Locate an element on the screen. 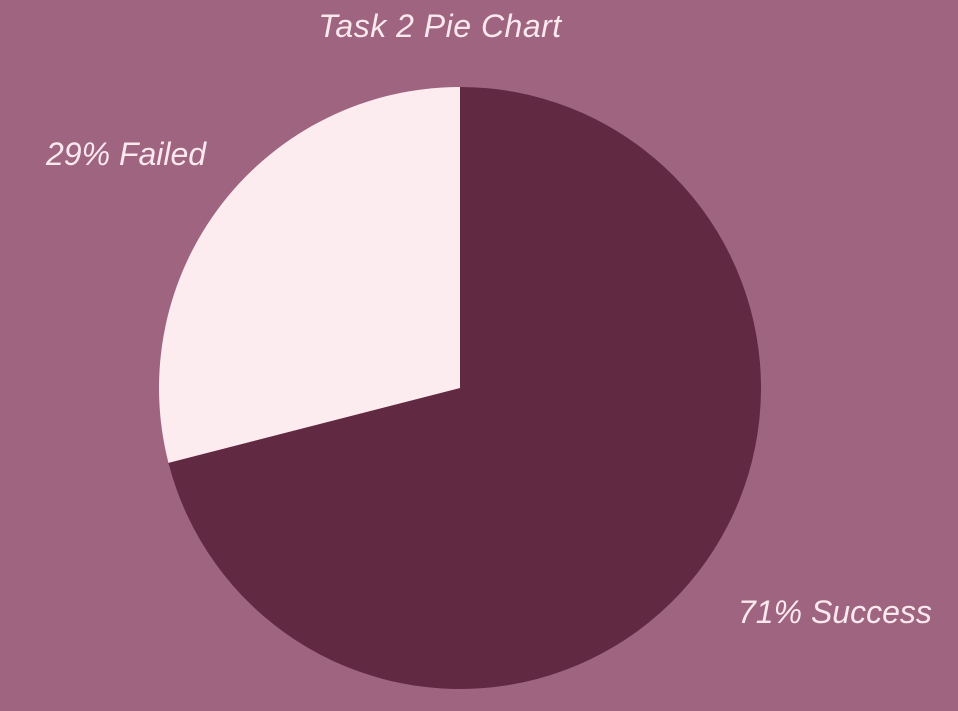  slice-label-success: 71% Success is located at coordinates (835, 612).